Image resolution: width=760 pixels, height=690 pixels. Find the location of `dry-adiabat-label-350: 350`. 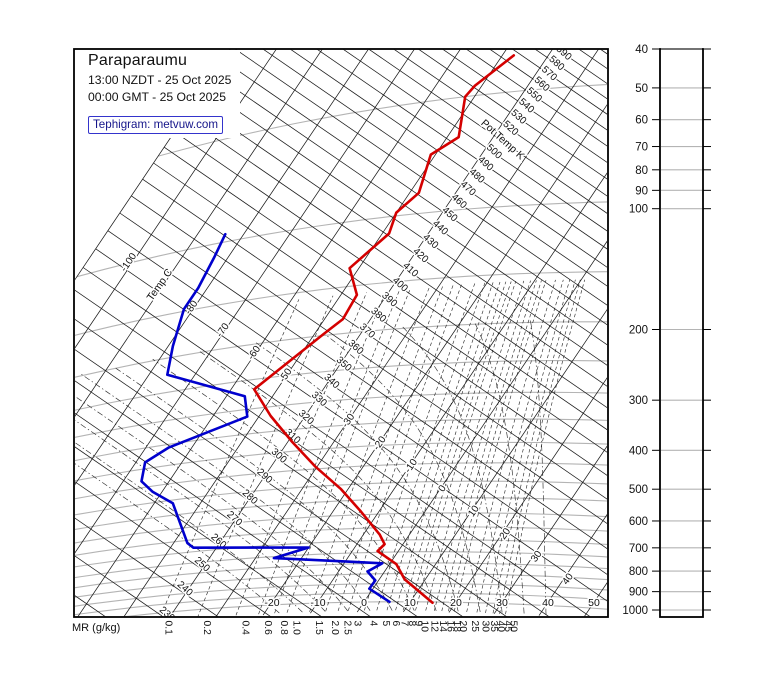

dry-adiabat-label-350: 350 is located at coordinates (344, 365).